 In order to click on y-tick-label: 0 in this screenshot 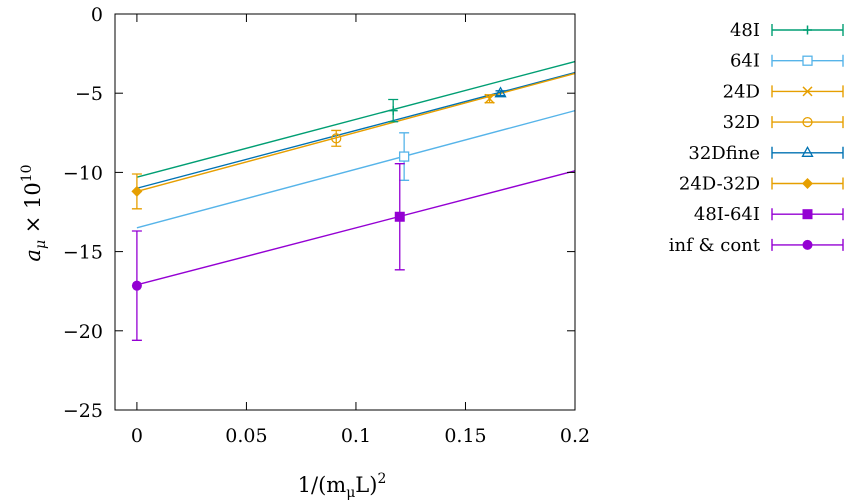, I will do `click(97, 15)`.